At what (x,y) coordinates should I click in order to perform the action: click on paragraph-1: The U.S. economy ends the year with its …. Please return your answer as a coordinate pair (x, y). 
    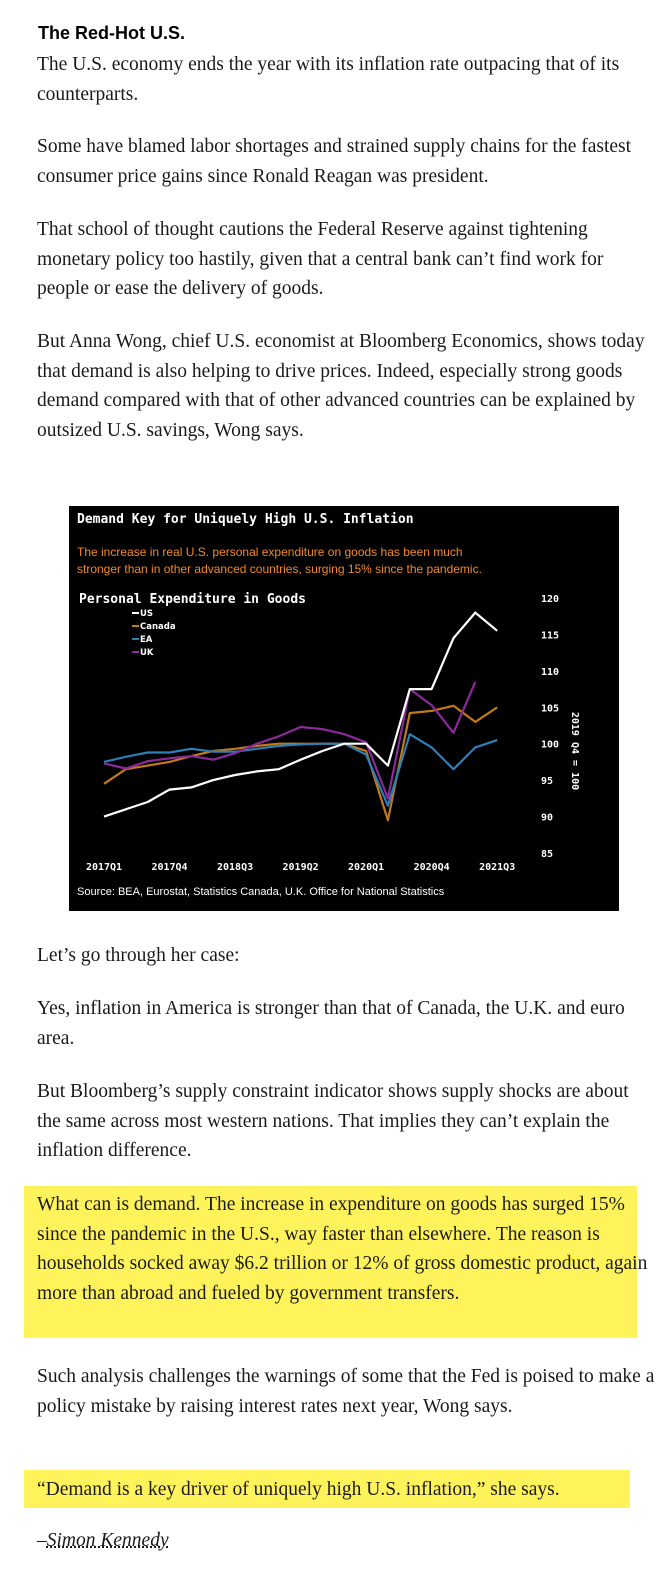
    Looking at the image, I should click on (328, 79).